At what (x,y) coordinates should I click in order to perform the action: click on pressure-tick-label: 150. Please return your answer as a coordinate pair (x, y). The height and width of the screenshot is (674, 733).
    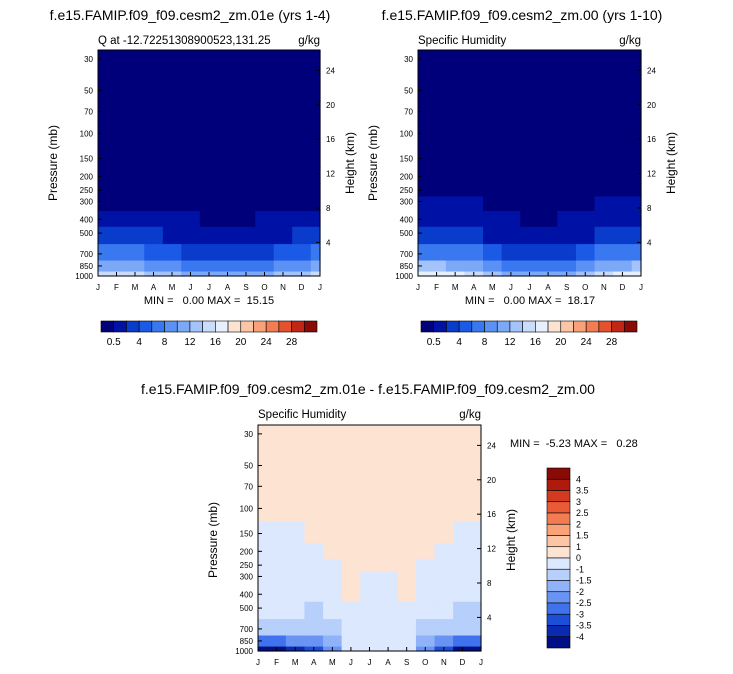
    Looking at the image, I should click on (247, 534).